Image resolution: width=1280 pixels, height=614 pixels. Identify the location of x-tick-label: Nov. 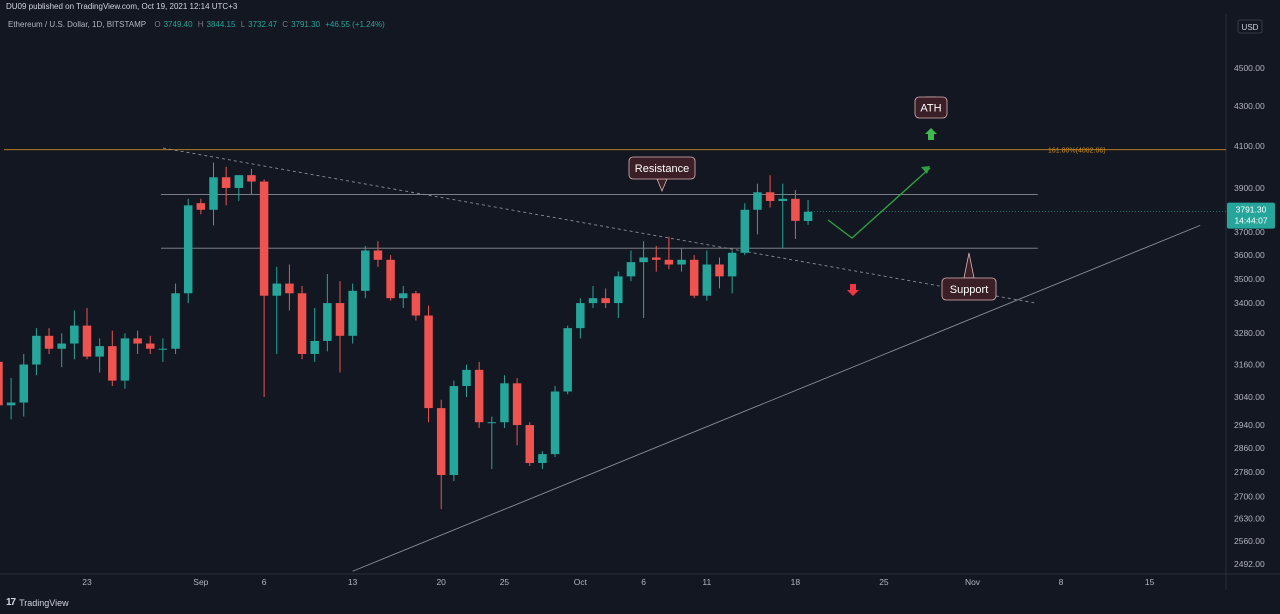
(973, 582).